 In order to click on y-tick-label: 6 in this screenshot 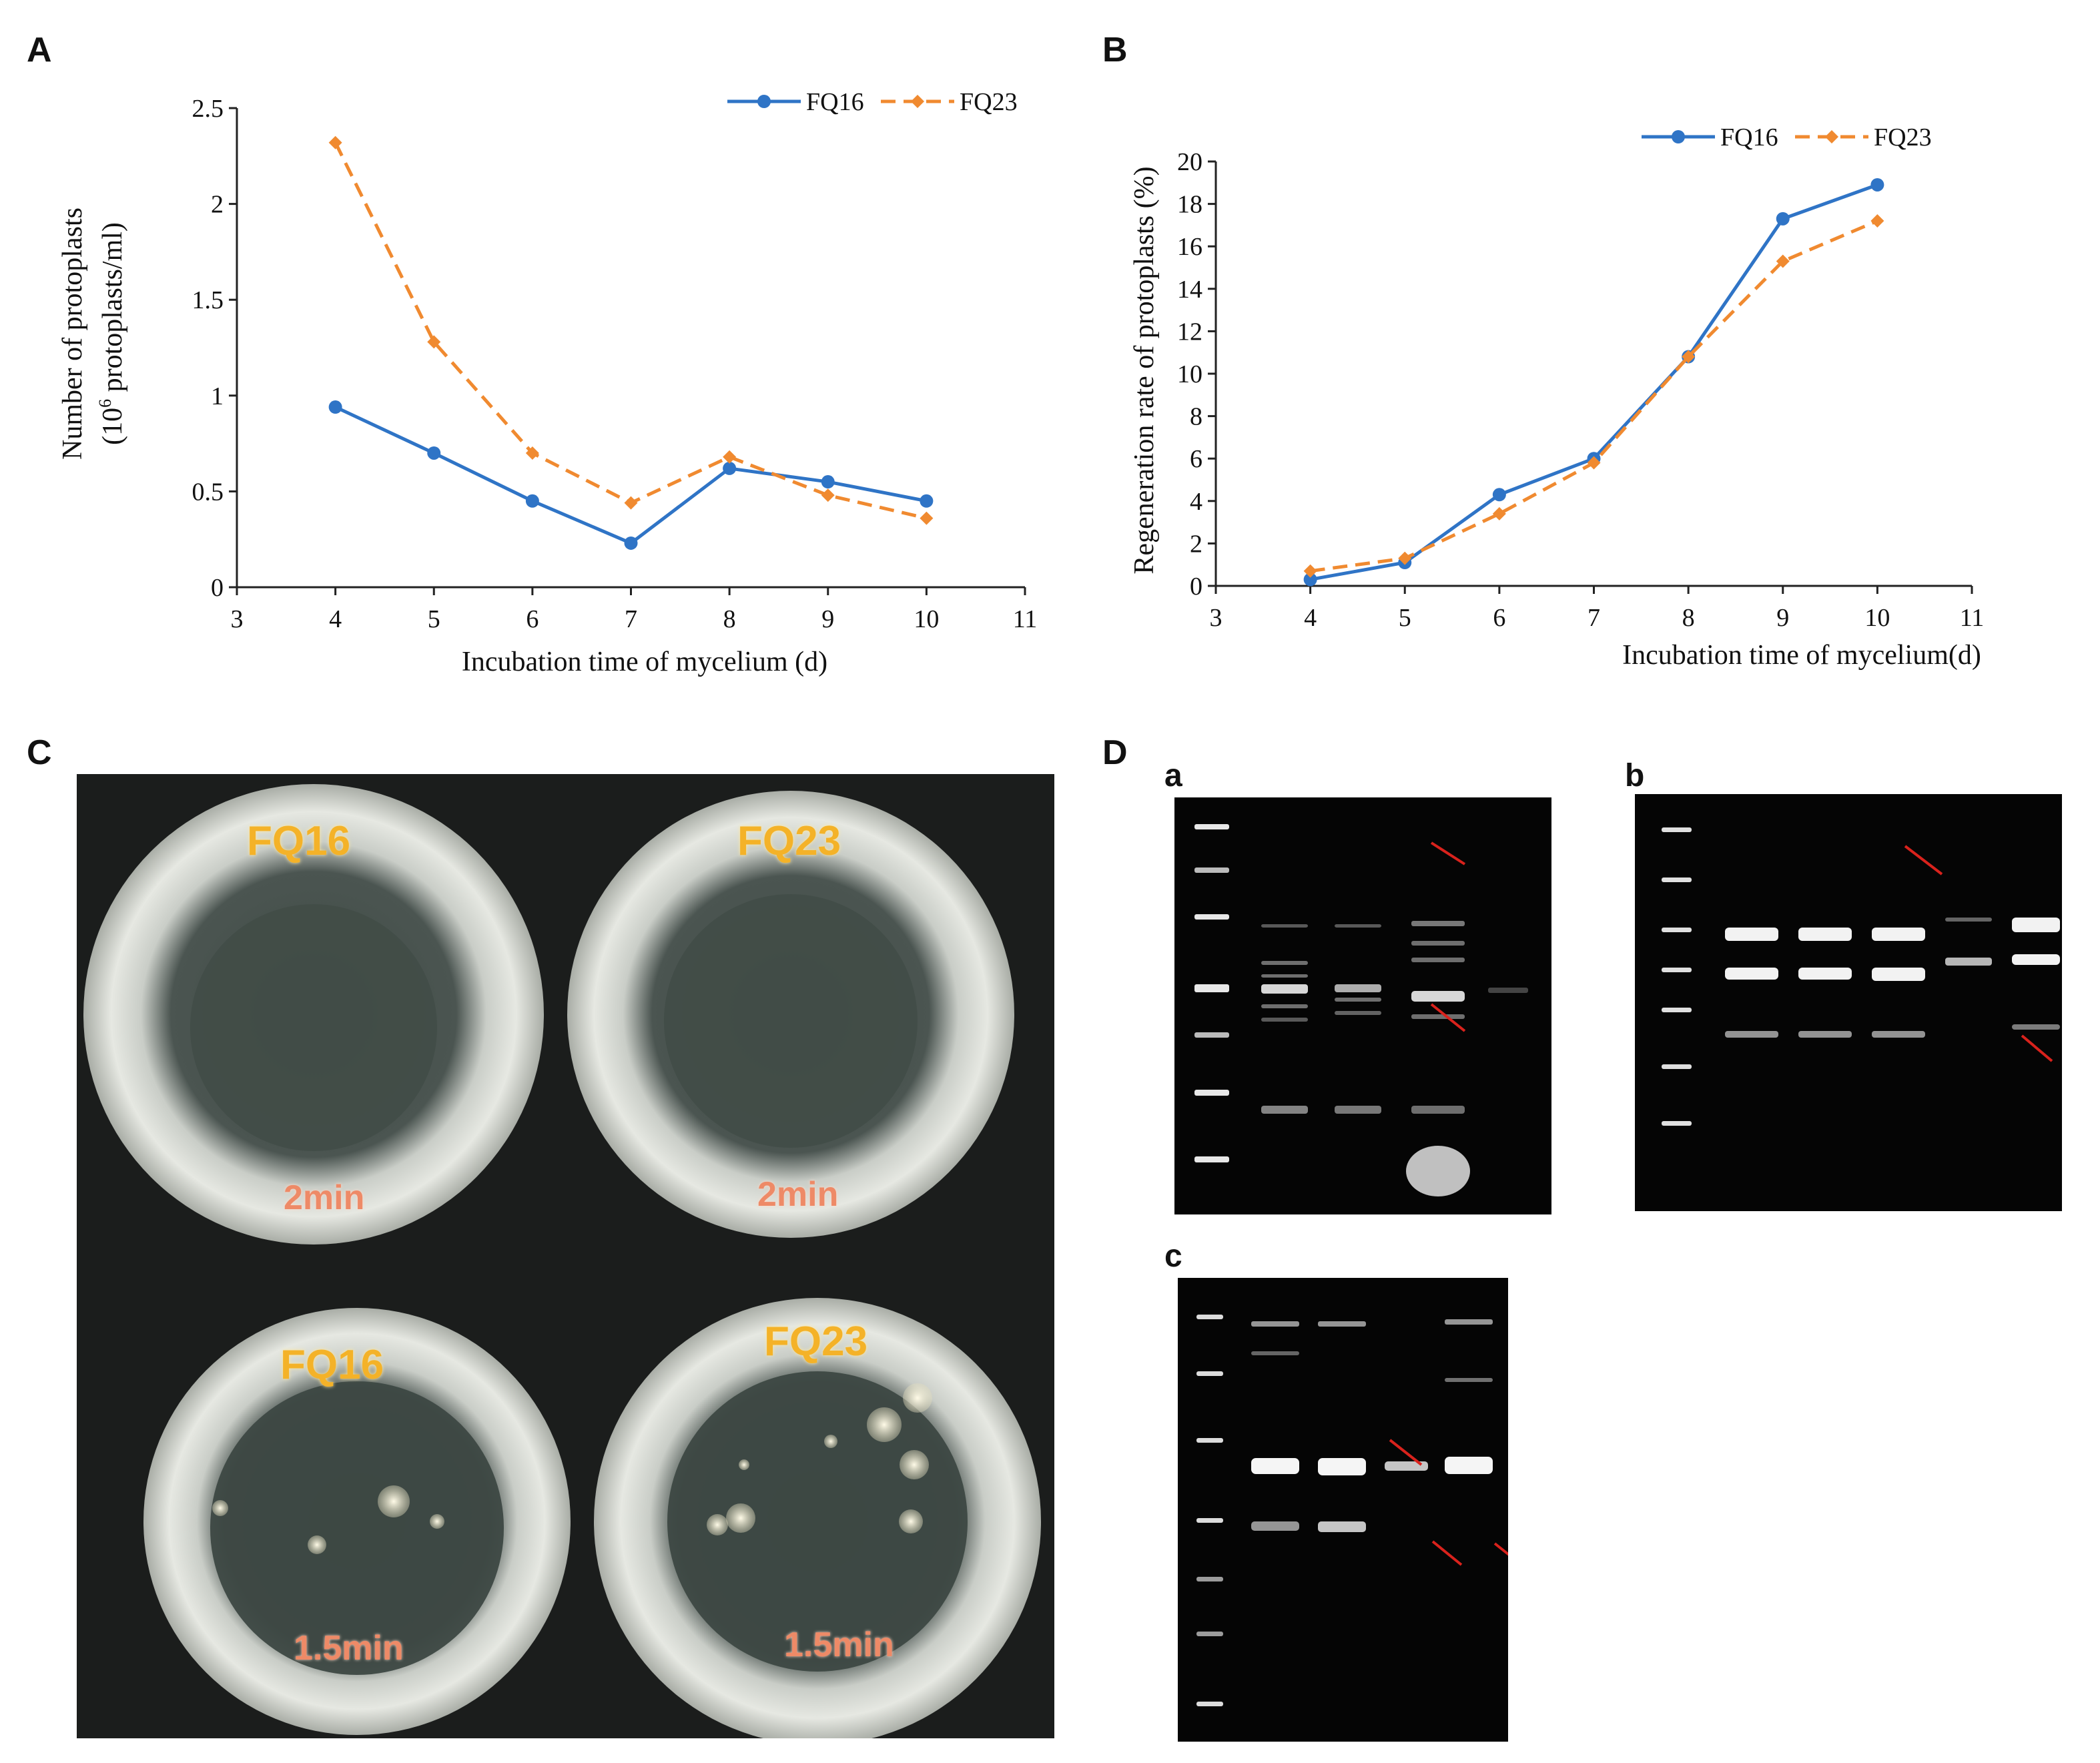, I will do `click(1196, 459)`.